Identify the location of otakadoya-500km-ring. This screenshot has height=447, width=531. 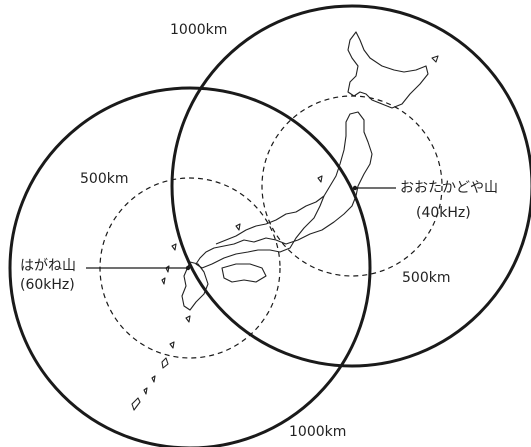
(352, 186).